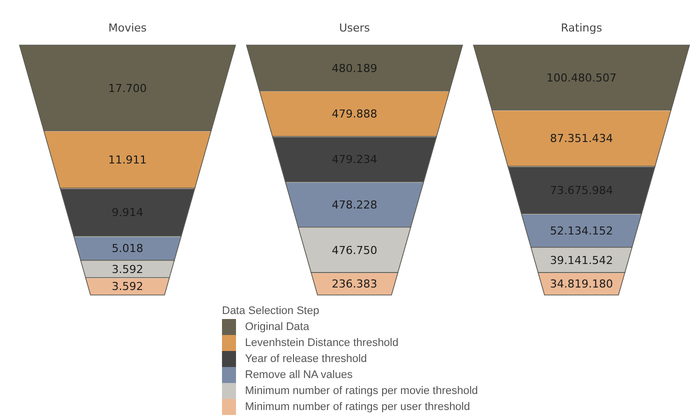  Describe the element at coordinates (277, 327) in the screenshot. I see `legend-label: Original Data` at that location.